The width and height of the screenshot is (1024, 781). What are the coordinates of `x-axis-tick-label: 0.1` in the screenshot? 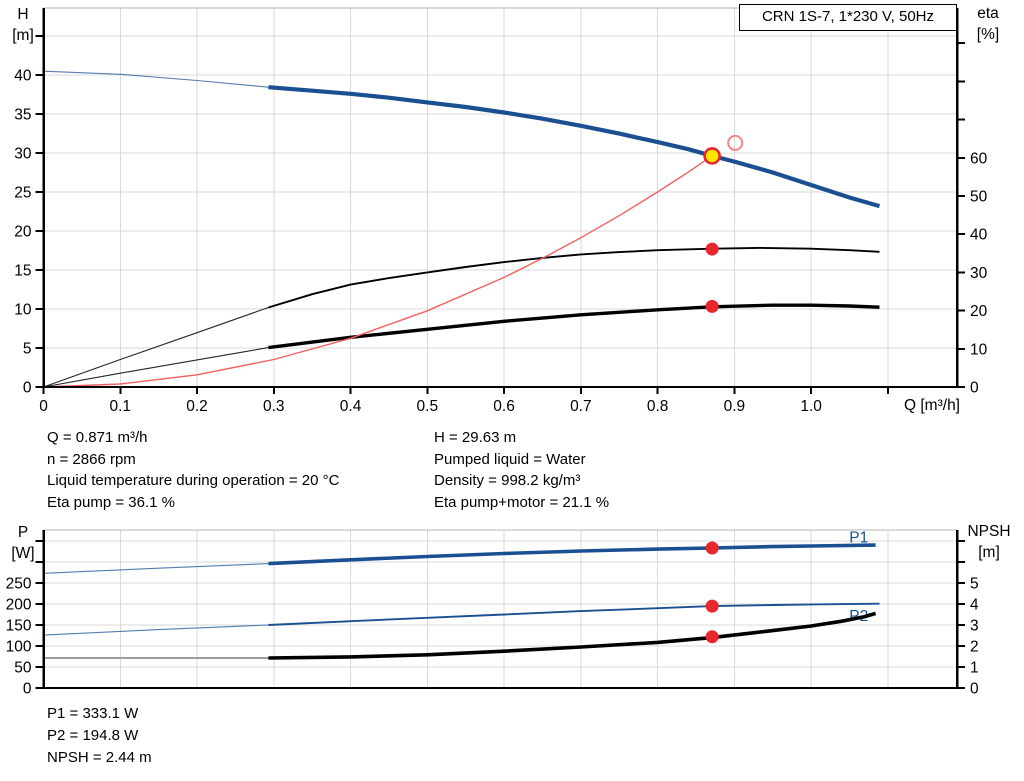 It's located at (120, 406).